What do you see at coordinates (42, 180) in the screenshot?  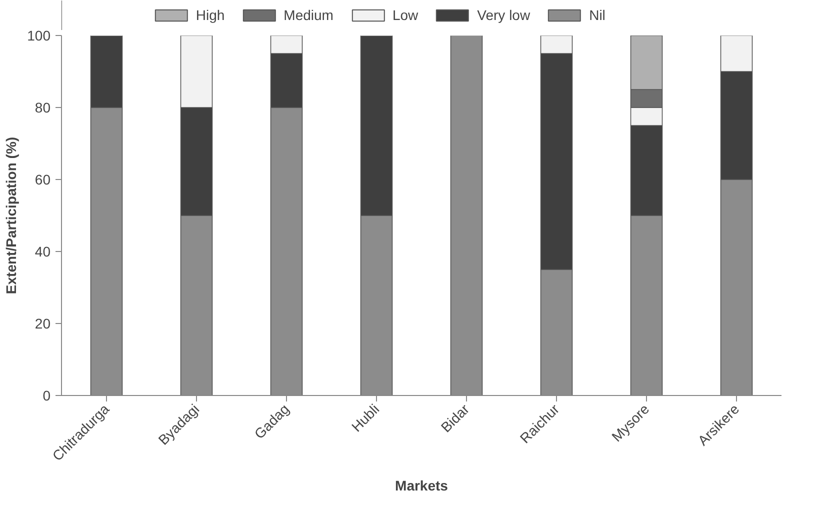 I see `y-tick-label: 60` at bounding box center [42, 180].